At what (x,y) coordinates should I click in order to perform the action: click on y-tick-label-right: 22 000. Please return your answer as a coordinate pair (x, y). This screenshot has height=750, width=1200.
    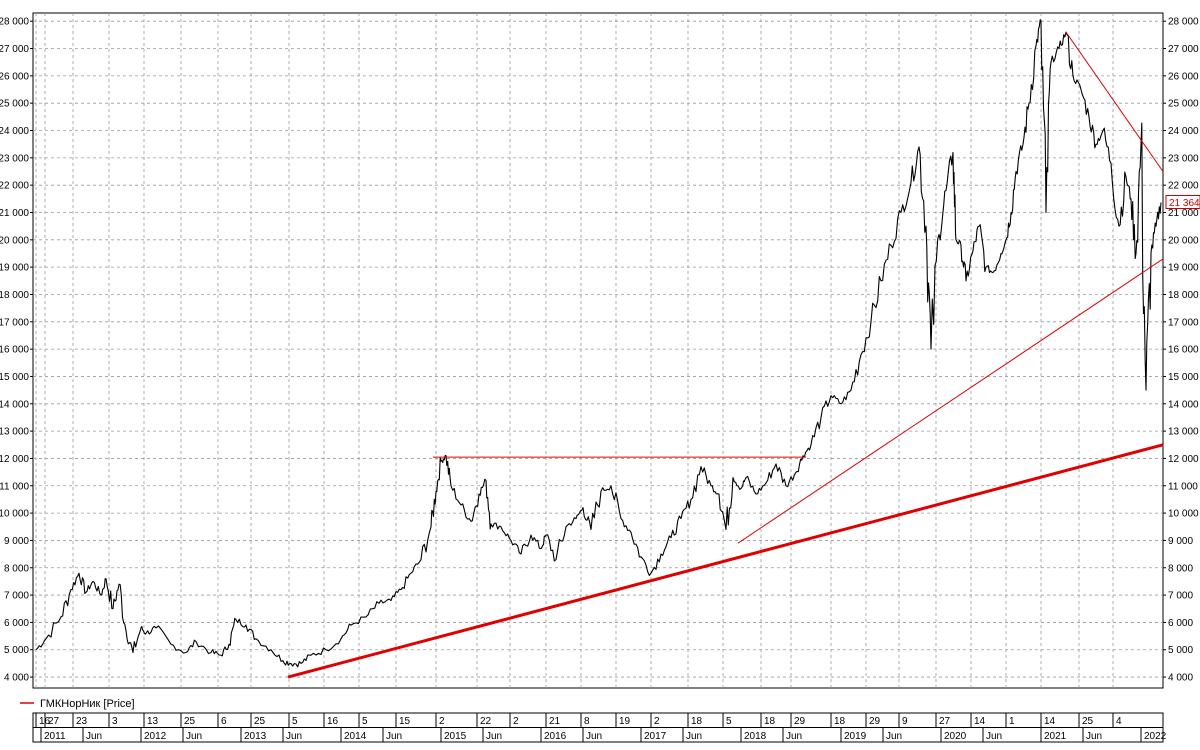
    Looking at the image, I should click on (1183, 186).